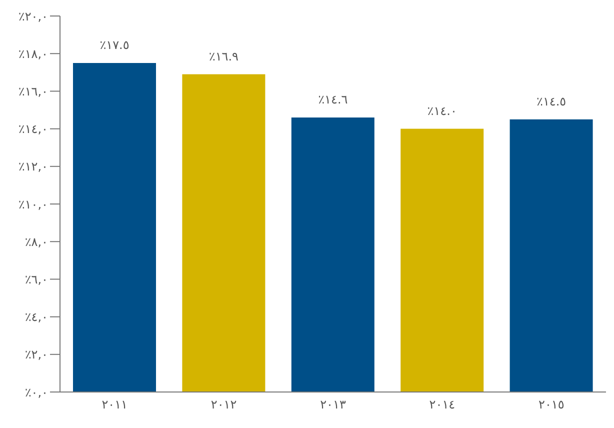 Image resolution: width=614 pixels, height=428 pixels. What do you see at coordinates (442, 405) in the screenshot?
I see `x-tick-label: ٢٠١٤` at bounding box center [442, 405].